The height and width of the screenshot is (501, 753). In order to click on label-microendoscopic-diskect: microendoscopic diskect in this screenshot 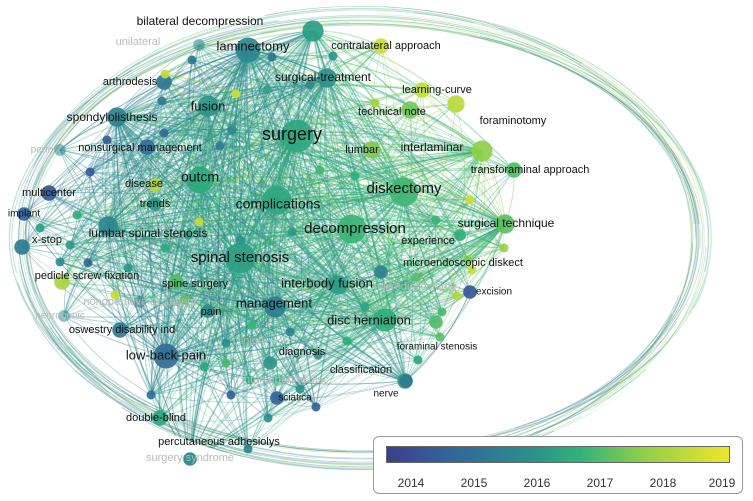, I will do `click(463, 263)`.